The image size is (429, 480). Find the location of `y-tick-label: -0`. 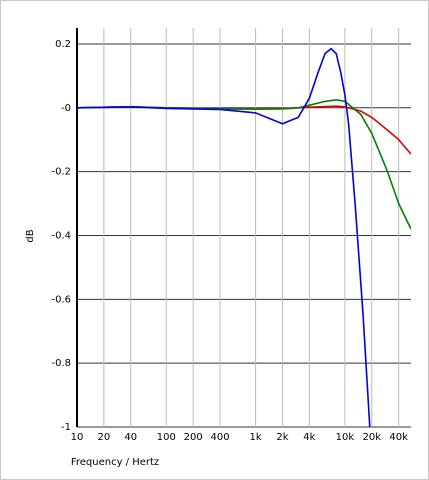

y-tick-label: -0 is located at coordinates (66, 108).